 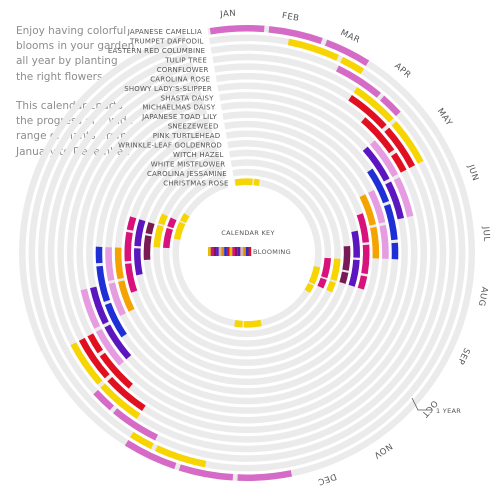 I want to click on plant-label: SHASTA DAISY, so click(x=187, y=98).